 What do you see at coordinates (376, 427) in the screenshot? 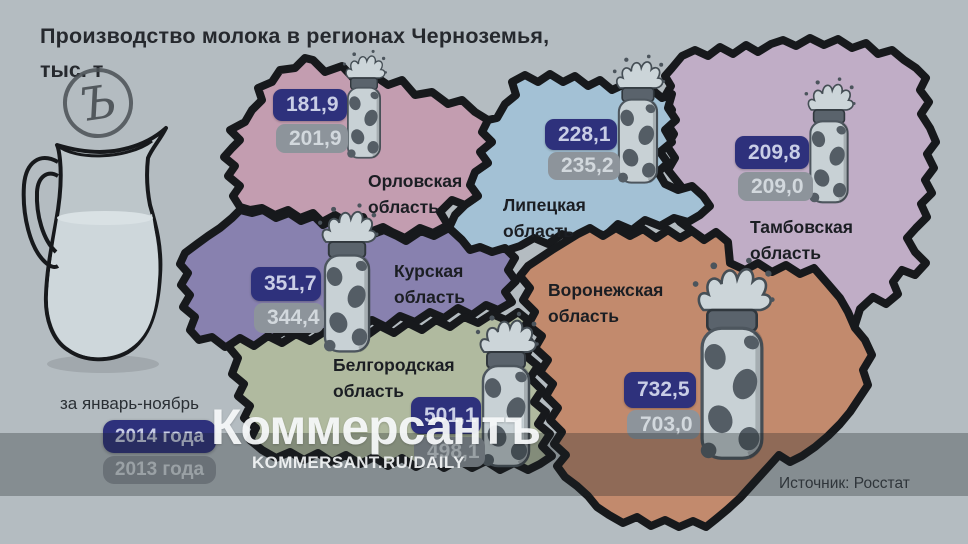
I see `kommersant-watermark-logo: Коммерсантъ` at bounding box center [376, 427].